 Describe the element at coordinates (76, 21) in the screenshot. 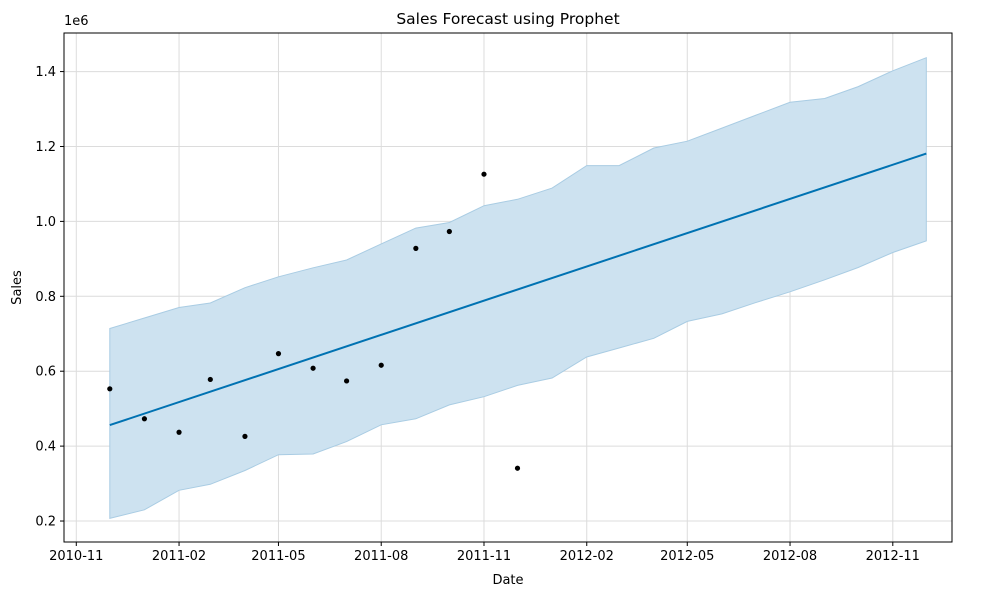

I see `y-axis-offset-label: 1e6` at that location.